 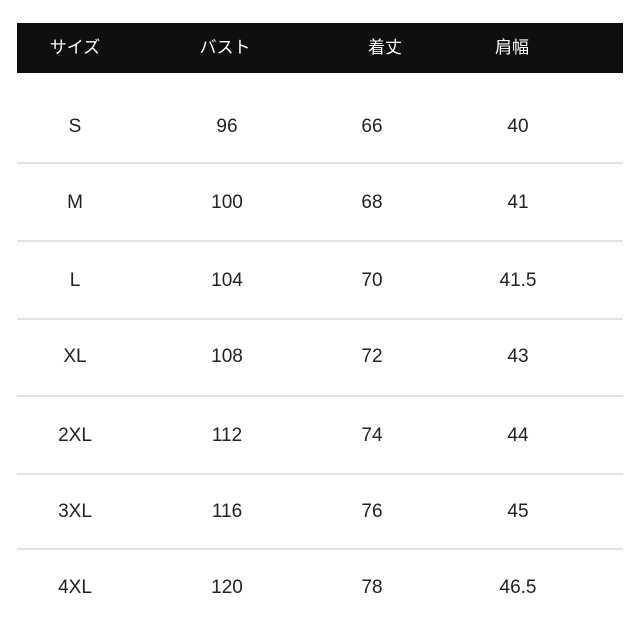 I want to click on table-cell: 44, so click(x=518, y=435).